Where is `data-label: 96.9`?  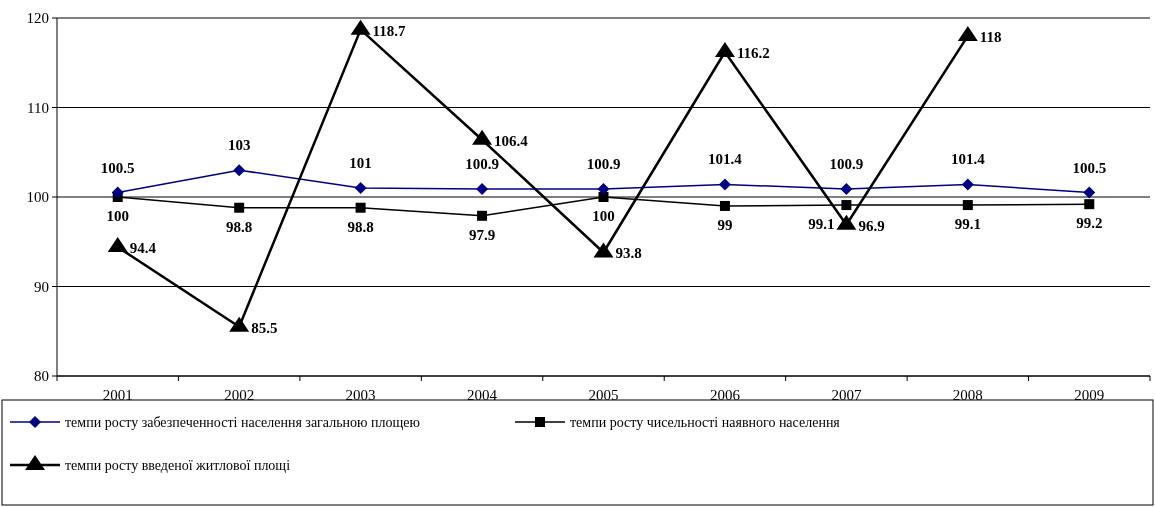
data-label: 96.9 is located at coordinates (871, 225).